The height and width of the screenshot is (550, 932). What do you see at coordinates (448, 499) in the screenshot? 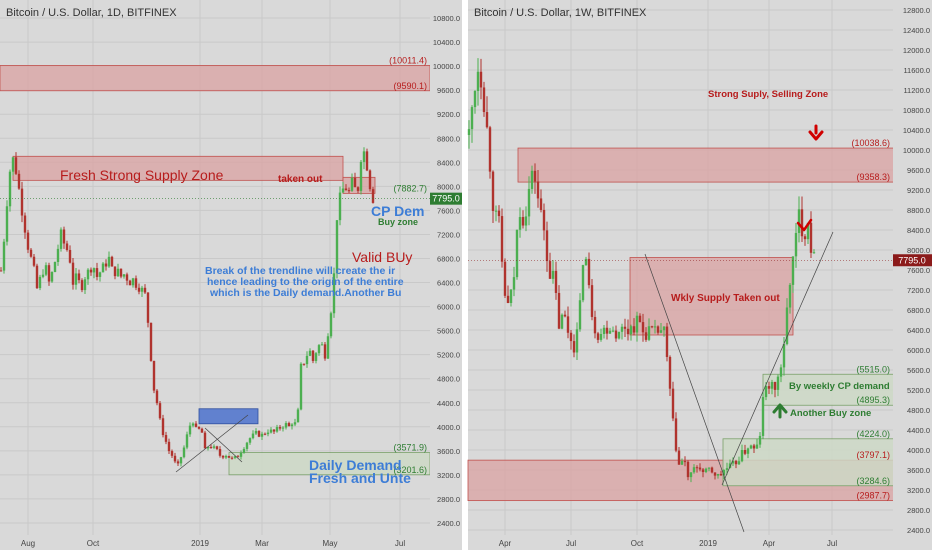
I see `y-tick-label: 2800.0` at bounding box center [448, 499].